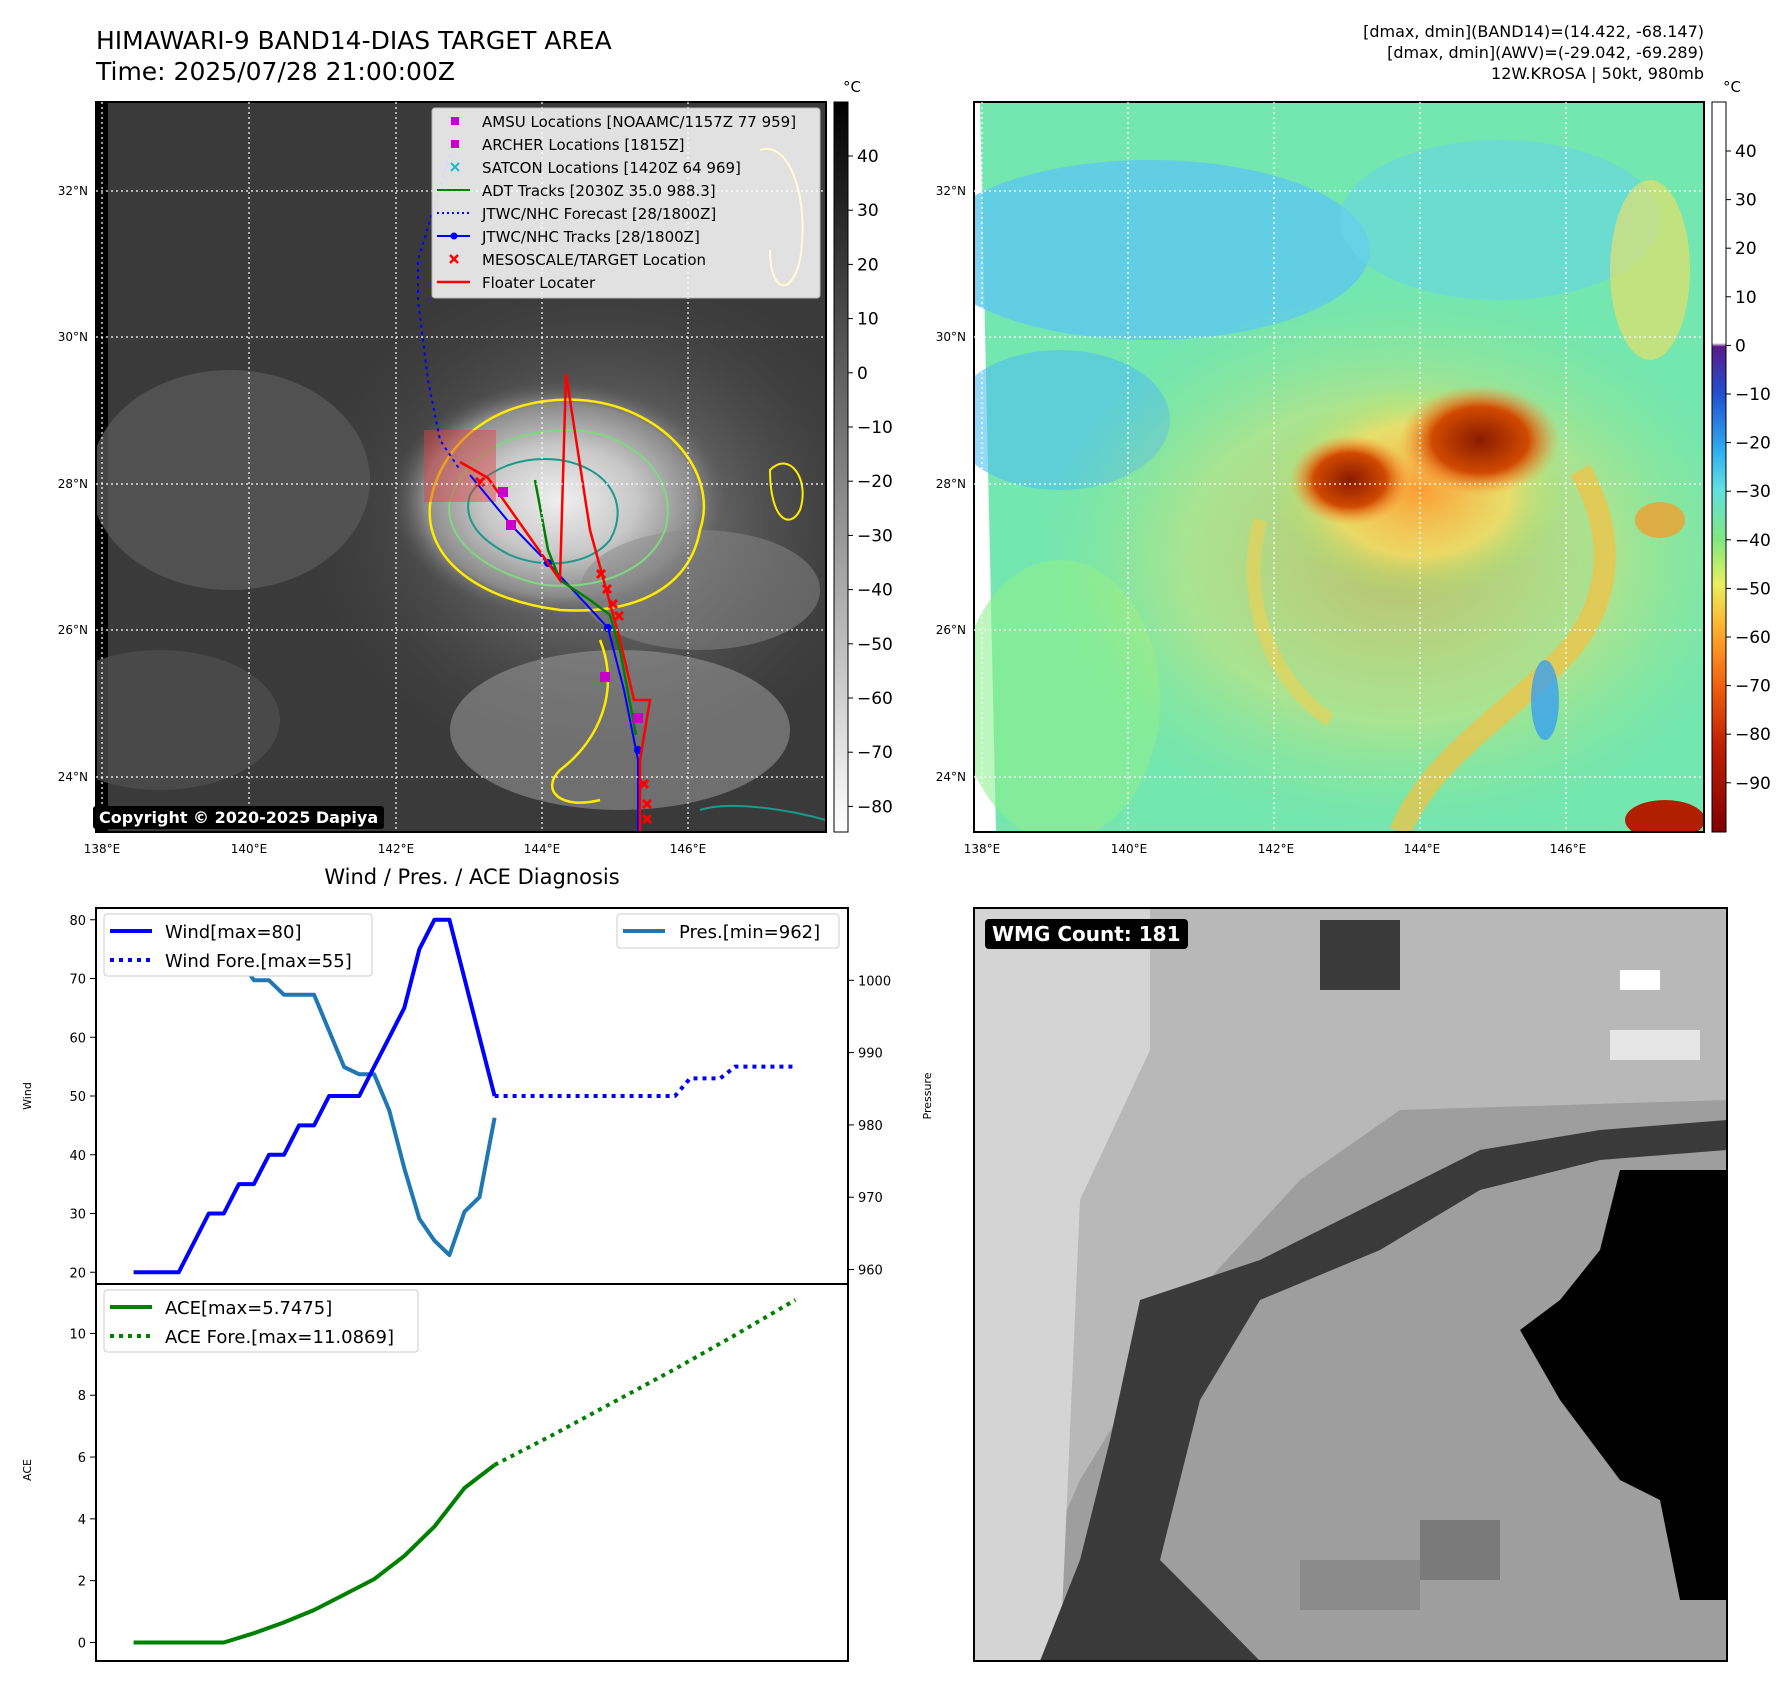 This screenshot has height=1690, width=1788. What do you see at coordinates (77, 1097) in the screenshot?
I see `wind-tick-label: 50` at bounding box center [77, 1097].